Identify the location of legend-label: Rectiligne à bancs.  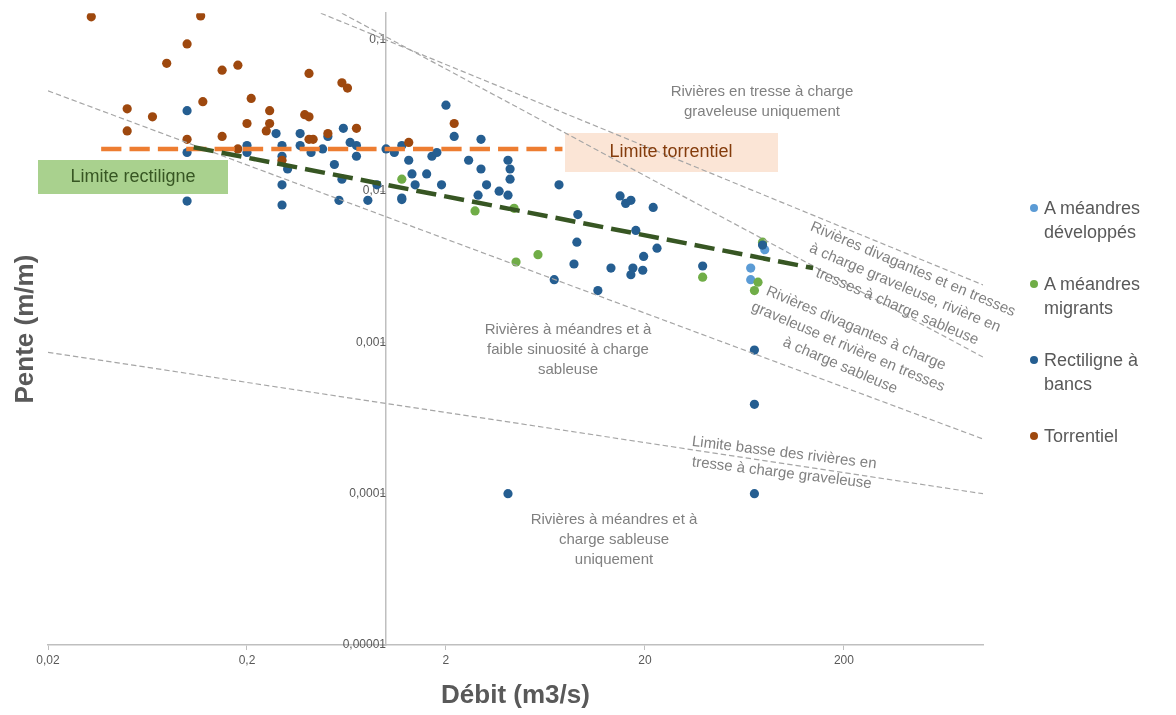
(1092, 372).